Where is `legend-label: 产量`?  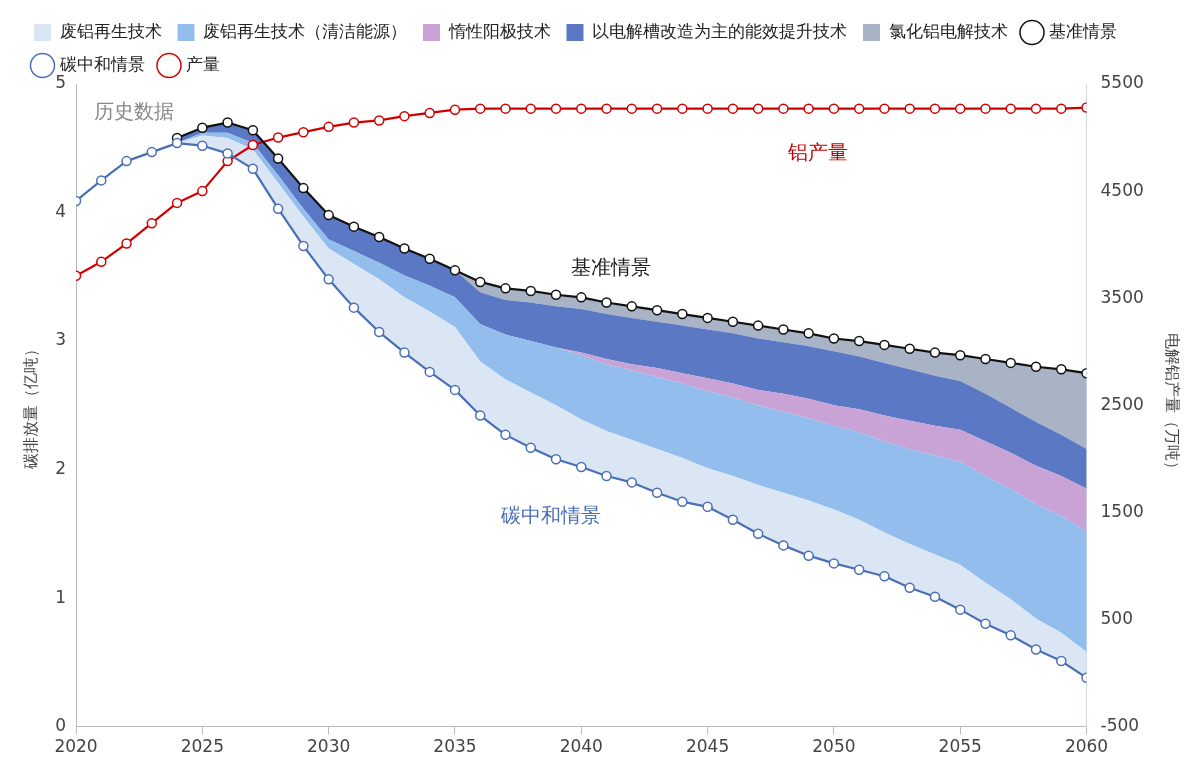 legend-label: 产量 is located at coordinates (203, 63).